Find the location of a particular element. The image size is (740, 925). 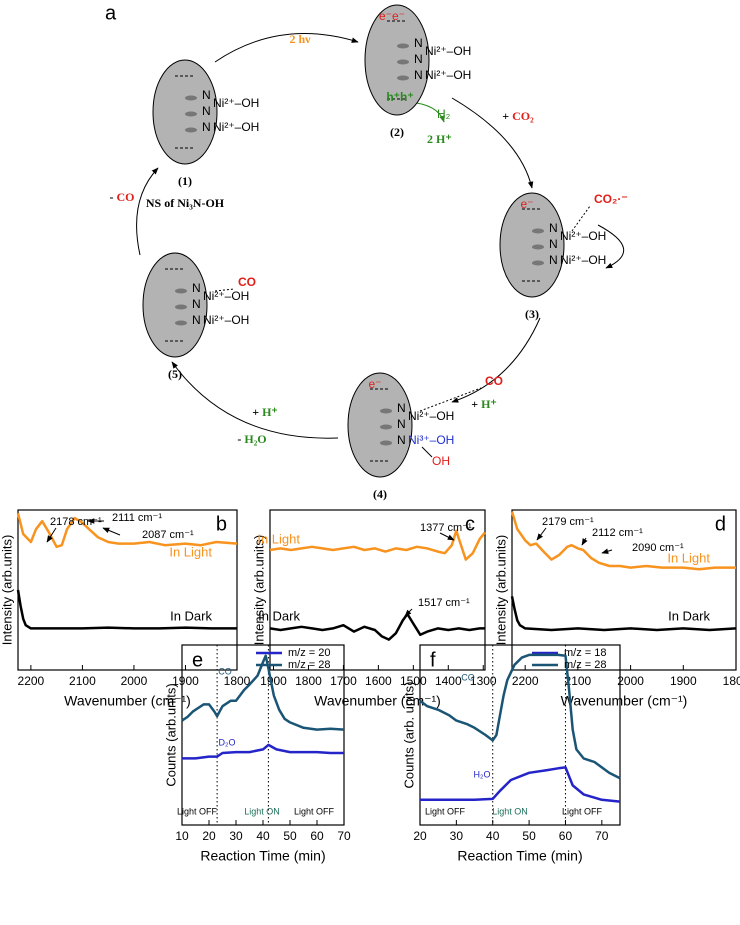

x-axis-label: Reaction Time (min) is located at coordinates (519, 856).